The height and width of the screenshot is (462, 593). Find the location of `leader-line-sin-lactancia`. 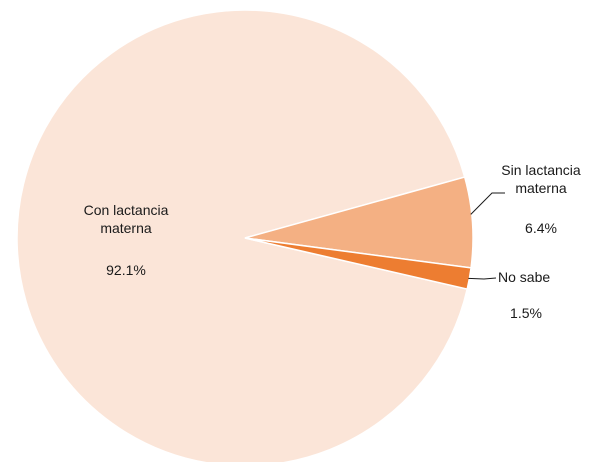

leader-line-sin-lactancia is located at coordinates (487, 203).